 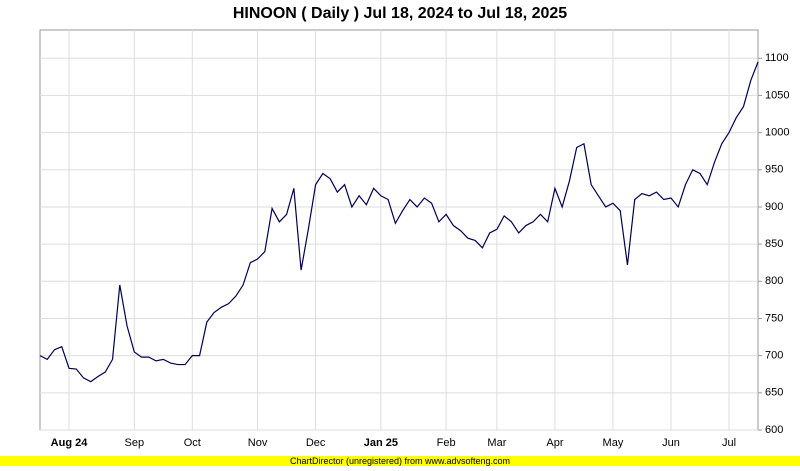 What do you see at coordinates (613, 443) in the screenshot?
I see `x-tick-label: May` at bounding box center [613, 443].